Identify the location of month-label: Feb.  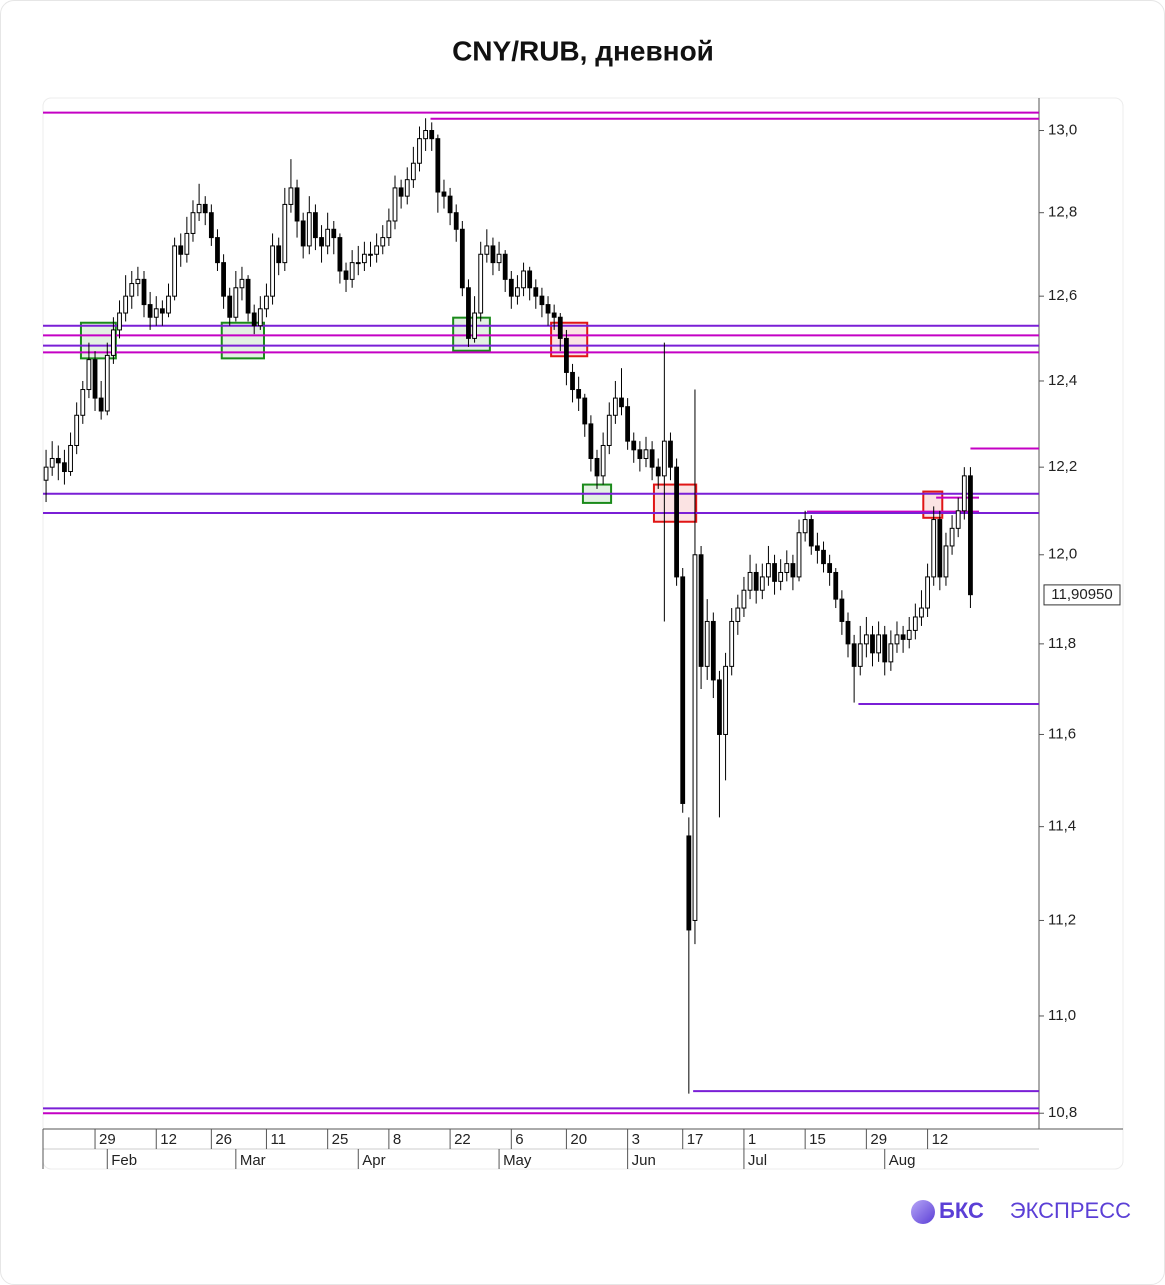
(124, 1160).